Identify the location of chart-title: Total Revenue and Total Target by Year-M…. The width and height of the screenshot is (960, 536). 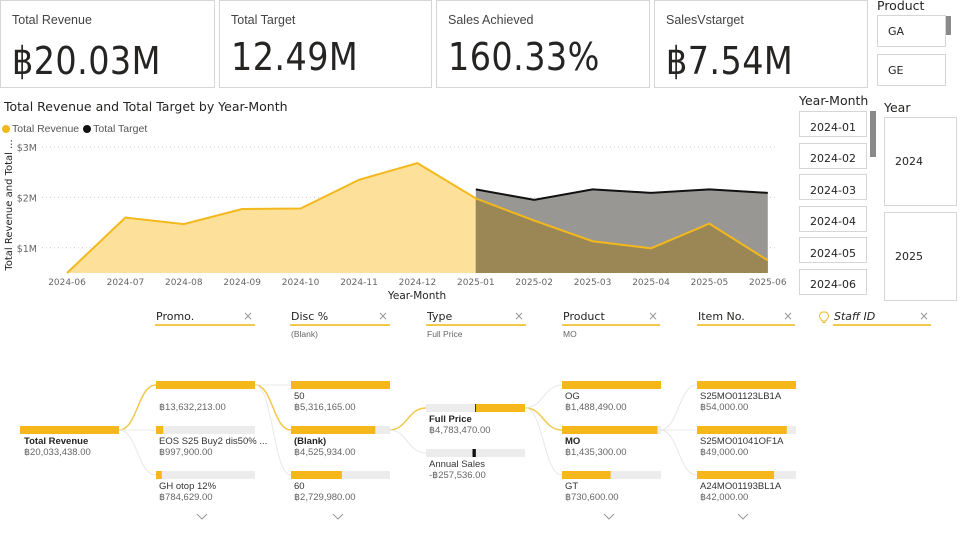
(146, 106).